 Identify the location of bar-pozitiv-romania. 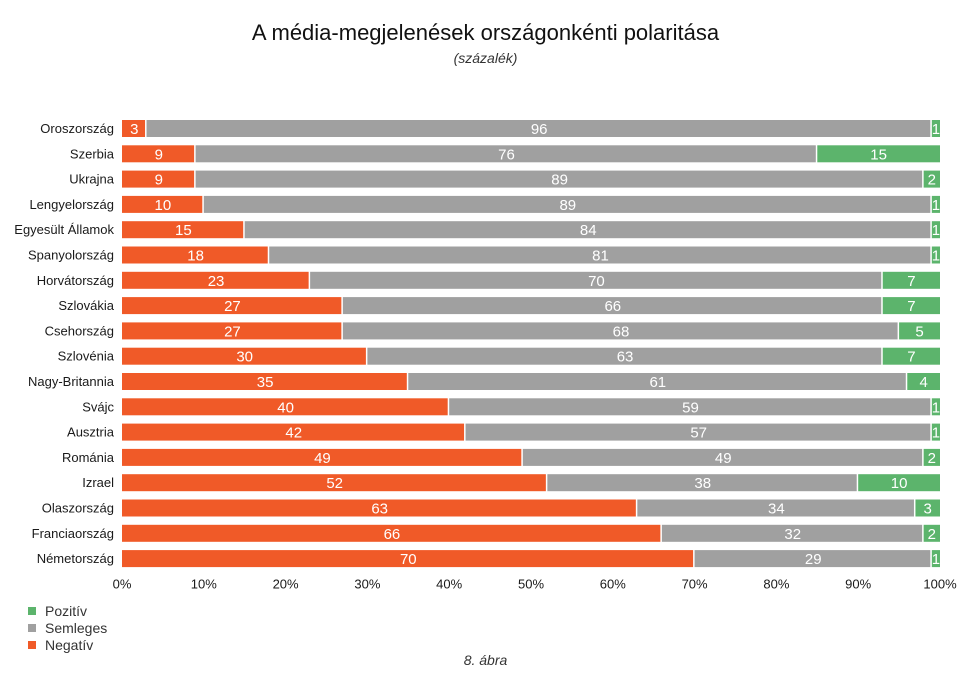
(931, 457).